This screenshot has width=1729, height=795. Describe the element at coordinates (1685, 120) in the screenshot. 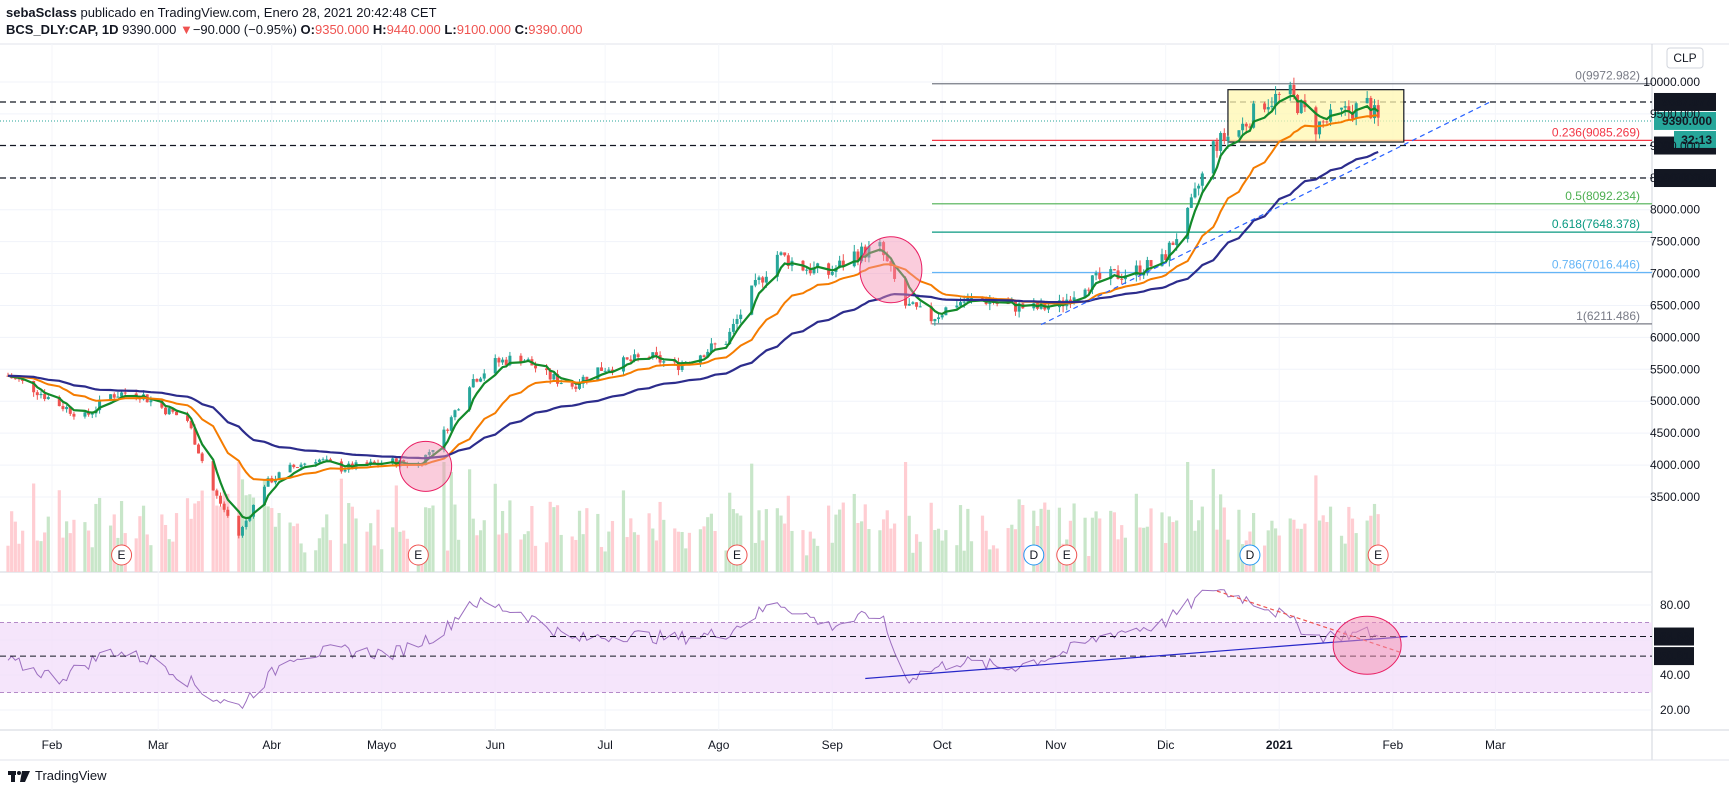

I see `price-tag` at that location.